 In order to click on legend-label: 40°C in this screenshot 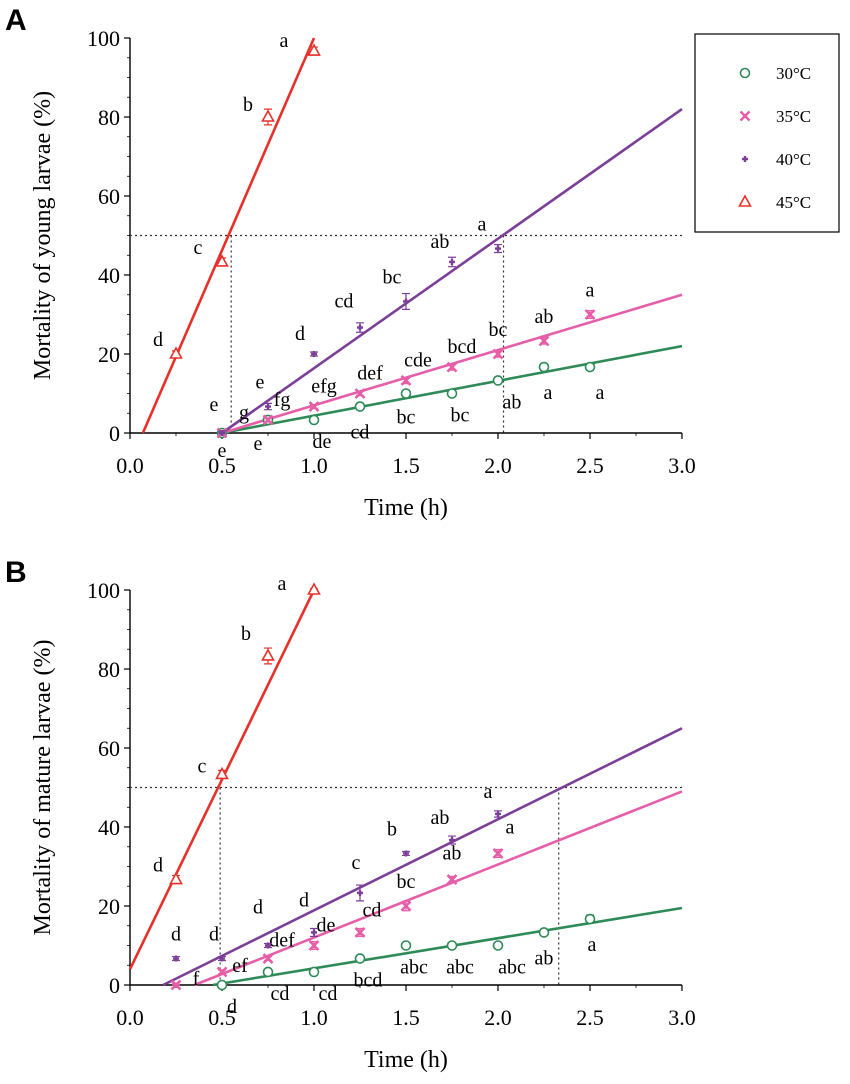, I will do `click(793, 159)`.